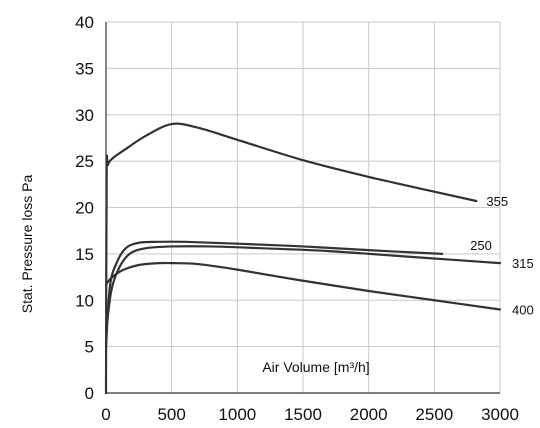 Image resolution: width=540 pixels, height=428 pixels. I want to click on y-tick-label: 0, so click(89, 393).